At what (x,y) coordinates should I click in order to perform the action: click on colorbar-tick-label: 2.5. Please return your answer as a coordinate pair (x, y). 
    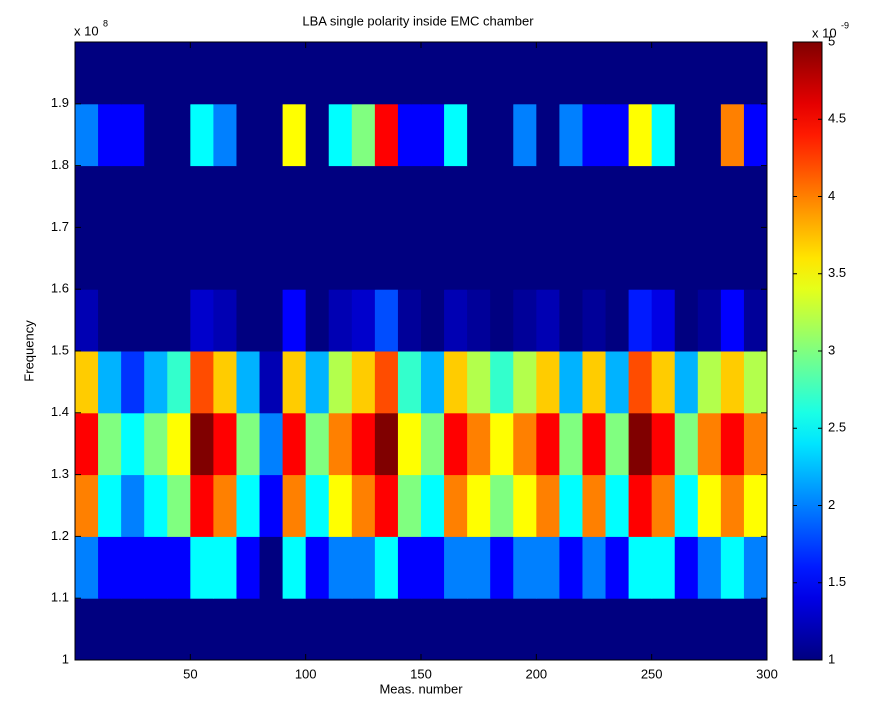
    Looking at the image, I should click on (837, 427).